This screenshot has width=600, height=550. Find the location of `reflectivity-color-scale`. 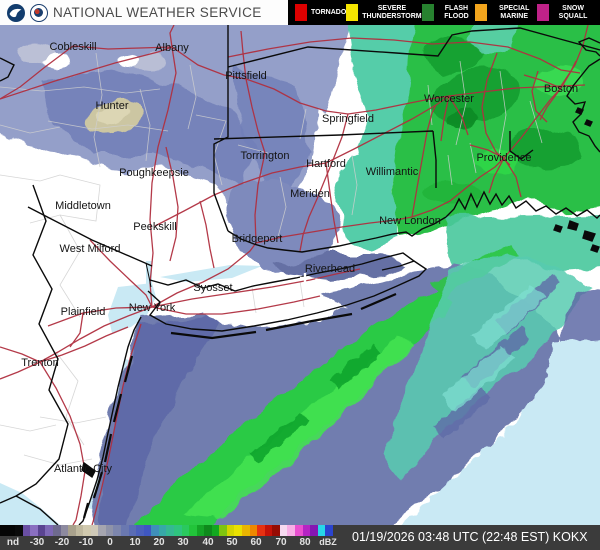

reflectivity-color-scale is located at coordinates (166, 530).